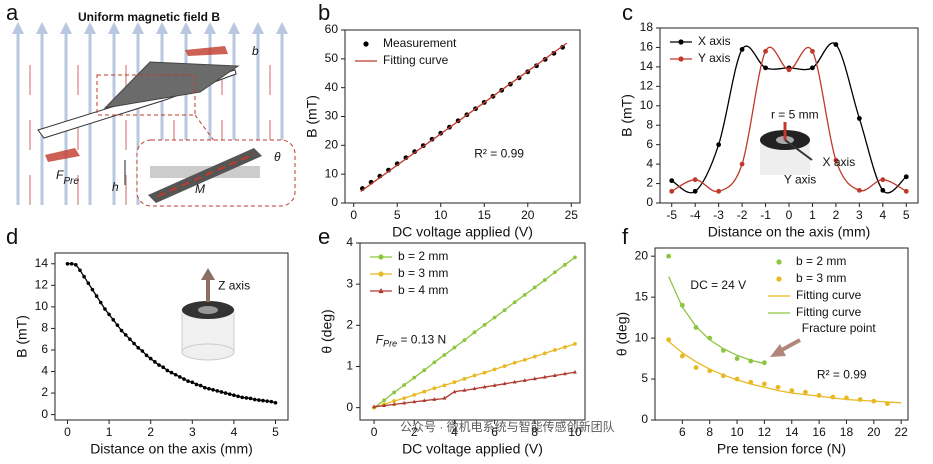  What do you see at coordinates (332, 58) in the screenshot?
I see `y-tick-label: 50` at bounding box center [332, 58].